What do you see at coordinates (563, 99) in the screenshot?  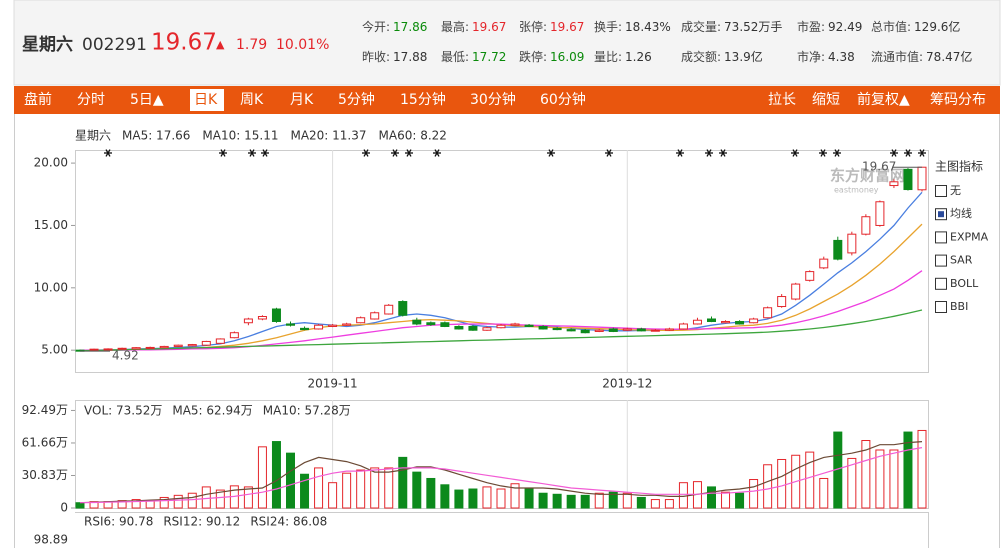 I see `tab: 60分钟` at bounding box center [563, 99].